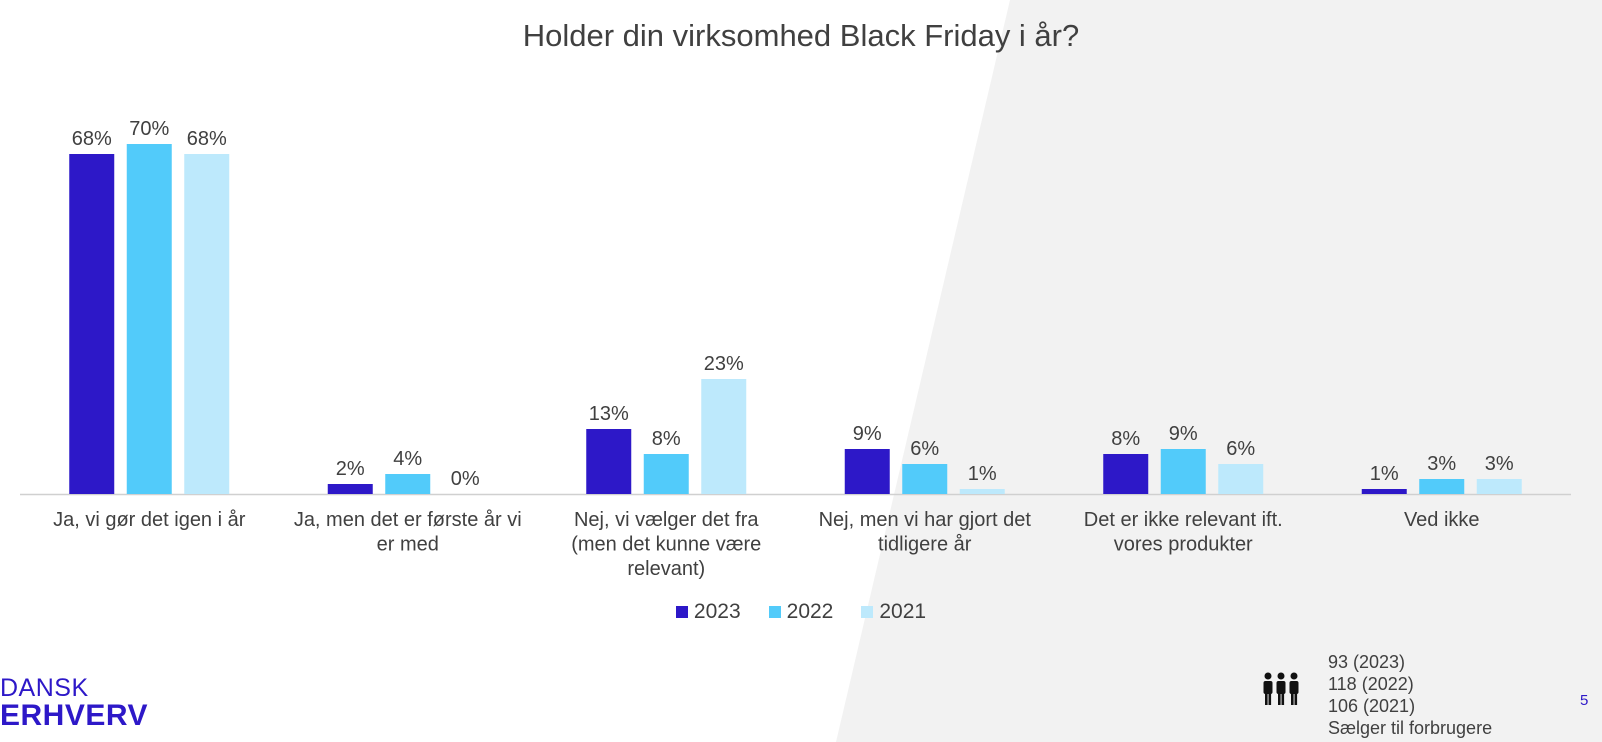  I want to click on data-label-2022-cat-1: 4%, so click(407, 459).